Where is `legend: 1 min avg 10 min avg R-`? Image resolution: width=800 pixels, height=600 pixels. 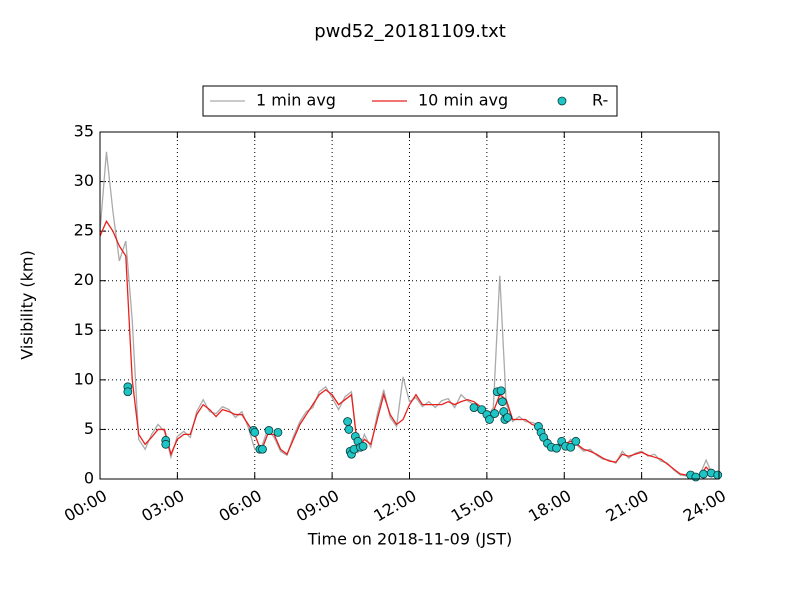 legend: 1 min avg 10 min avg R- is located at coordinates (410, 101).